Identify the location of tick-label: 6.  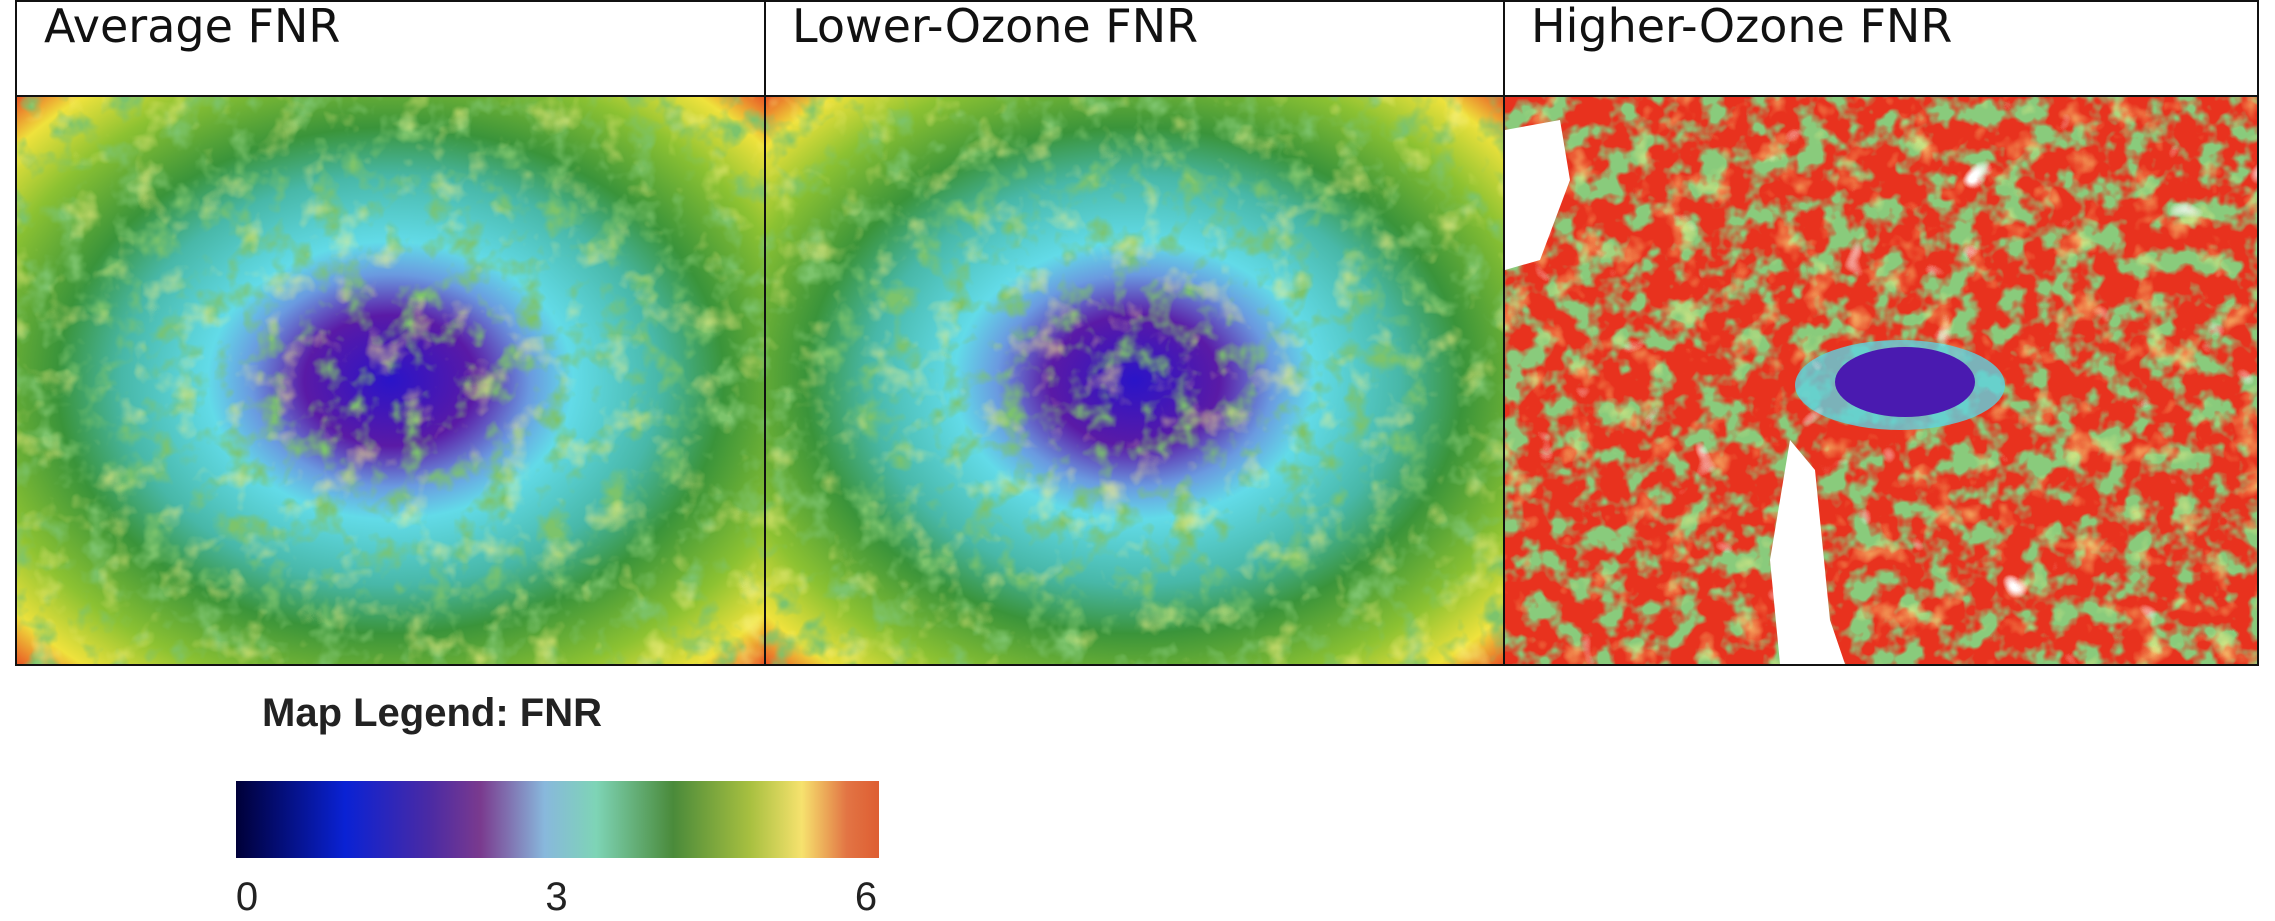
(866, 897).